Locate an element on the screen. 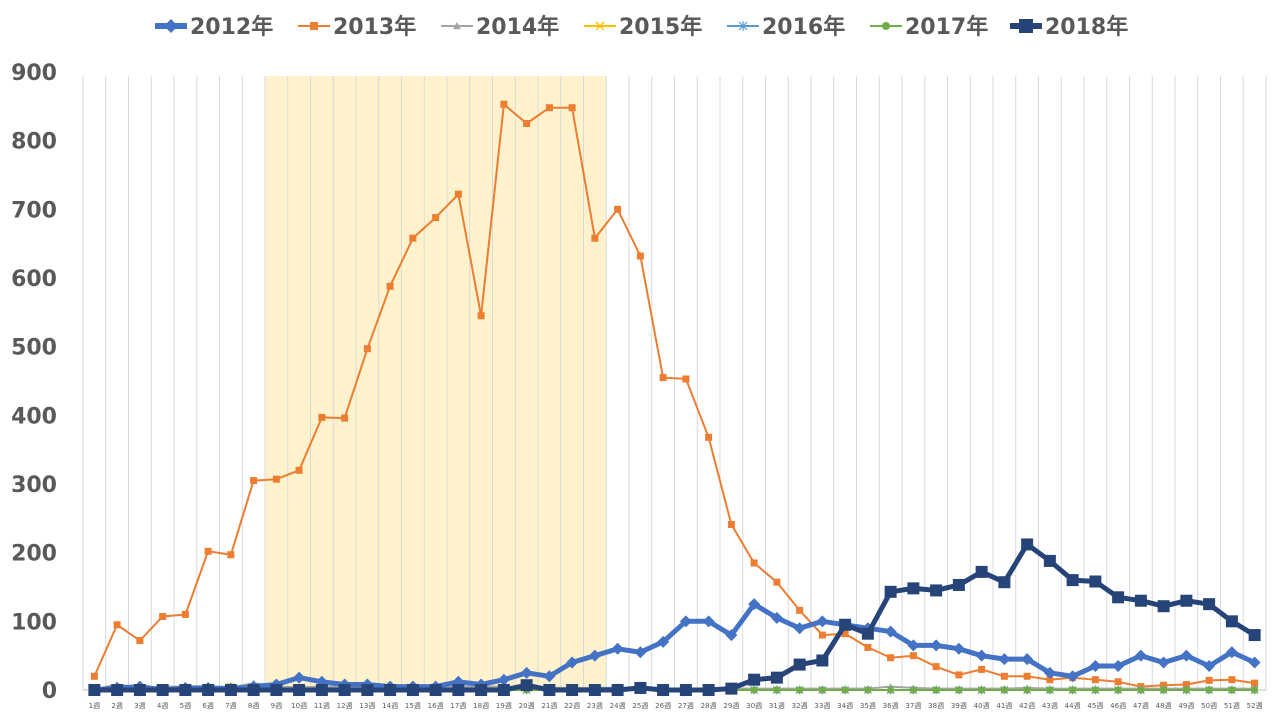 This screenshot has width=1280, height=720. x-tick-label: 42週 is located at coordinates (1027, 705).